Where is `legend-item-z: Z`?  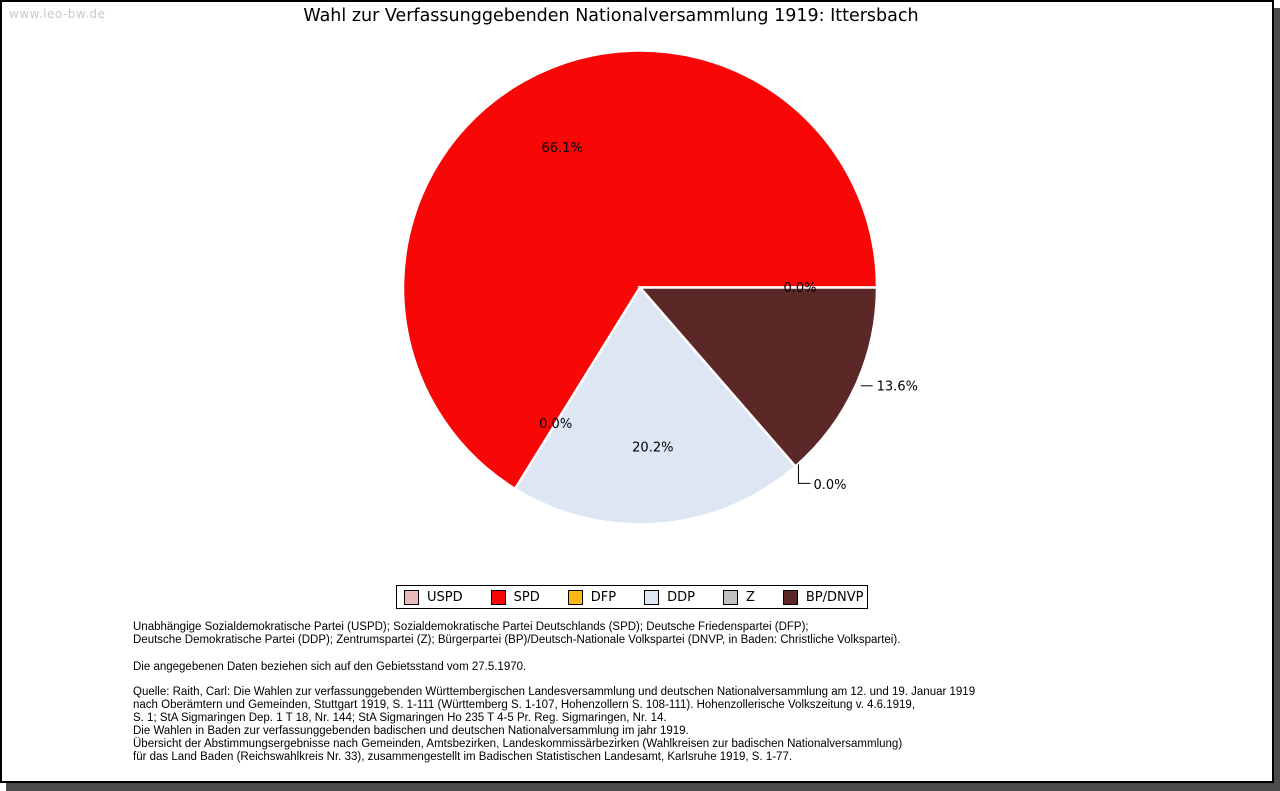 legend-item-z: Z is located at coordinates (738, 597).